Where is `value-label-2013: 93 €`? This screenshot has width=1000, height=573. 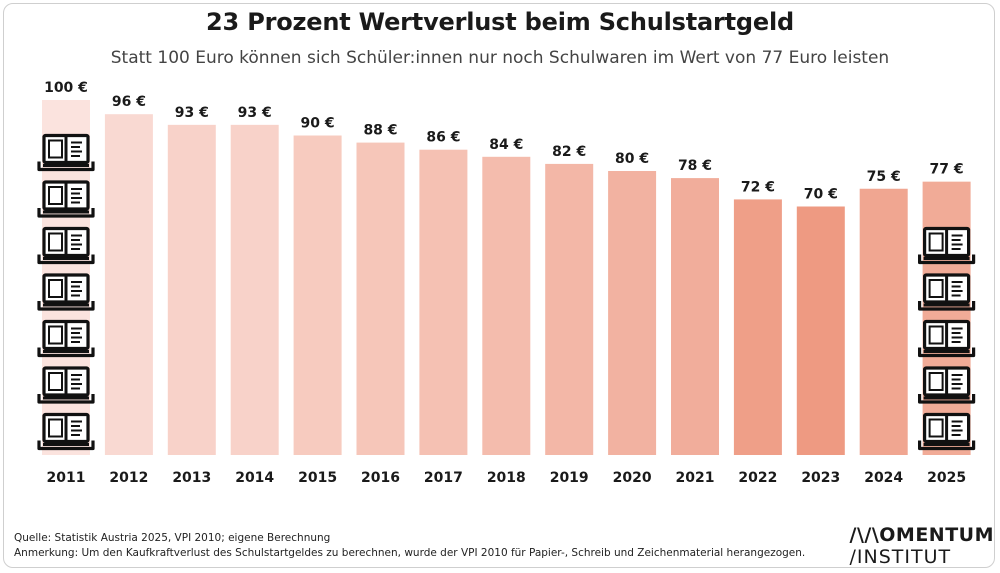 value-label-2013: 93 € is located at coordinates (192, 113).